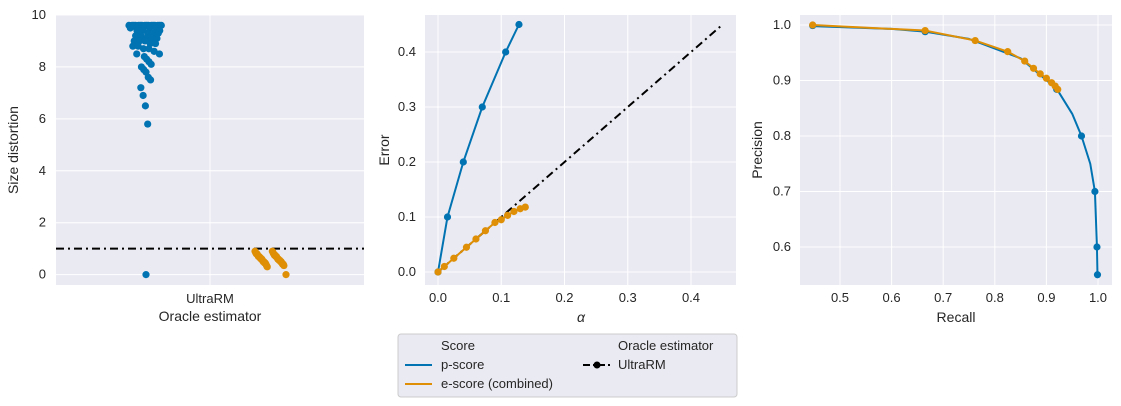 The width and height of the screenshot is (1121, 406). What do you see at coordinates (1046, 297) in the screenshot?
I see `right-xtick-label: 0.9` at bounding box center [1046, 297].